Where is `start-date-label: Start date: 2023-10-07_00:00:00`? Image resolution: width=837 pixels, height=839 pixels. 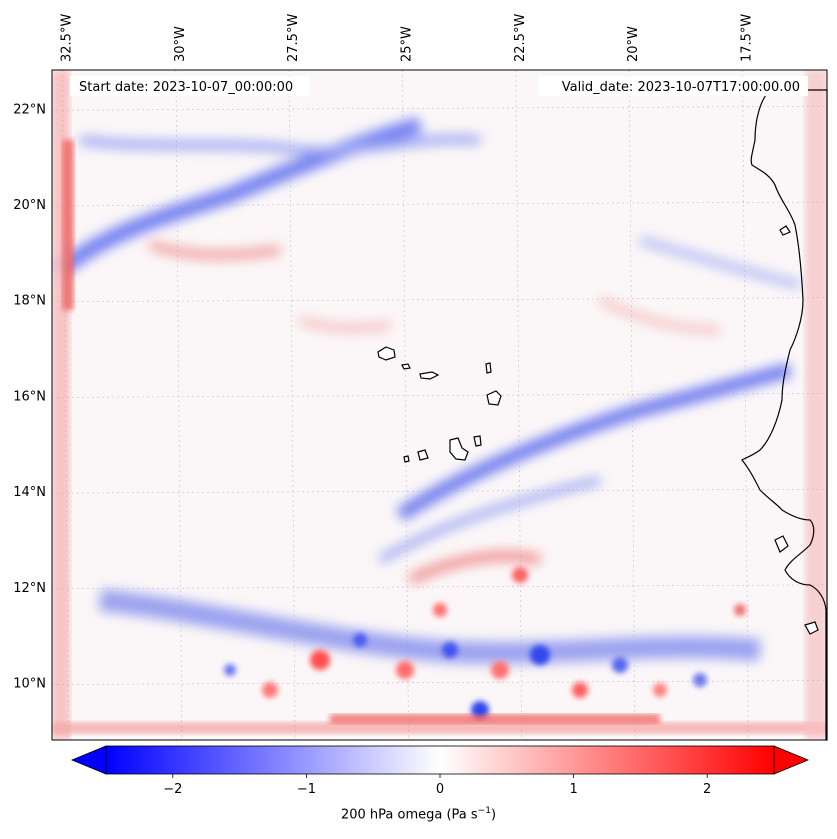
start-date-label: Start date: 2023-10-07_00:00:00 is located at coordinates (186, 87).